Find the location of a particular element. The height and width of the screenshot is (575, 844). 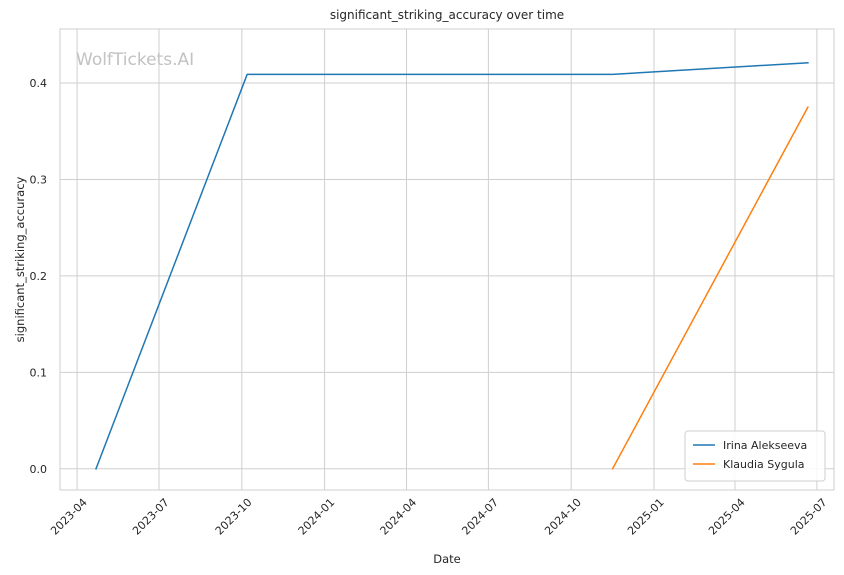

y-tick-label: 0.1 is located at coordinates (39, 372).